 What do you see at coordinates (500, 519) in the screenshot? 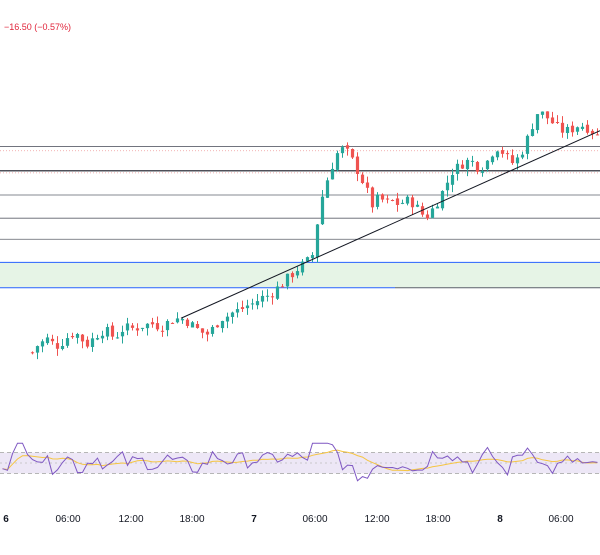
I see `time-tick-label: 8` at bounding box center [500, 519].